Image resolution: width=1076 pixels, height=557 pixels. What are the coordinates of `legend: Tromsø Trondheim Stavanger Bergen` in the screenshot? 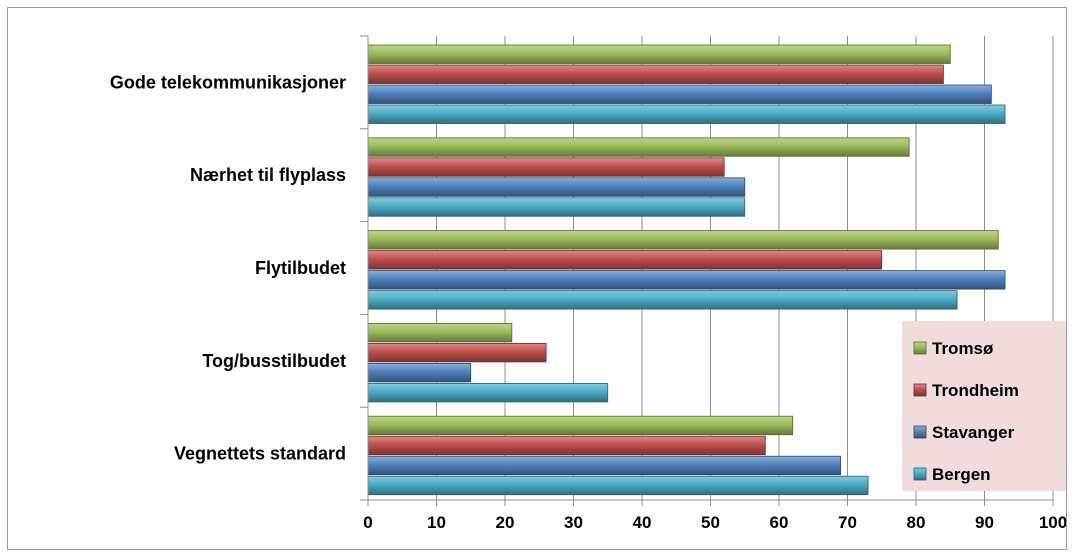 It's located at (984, 406).